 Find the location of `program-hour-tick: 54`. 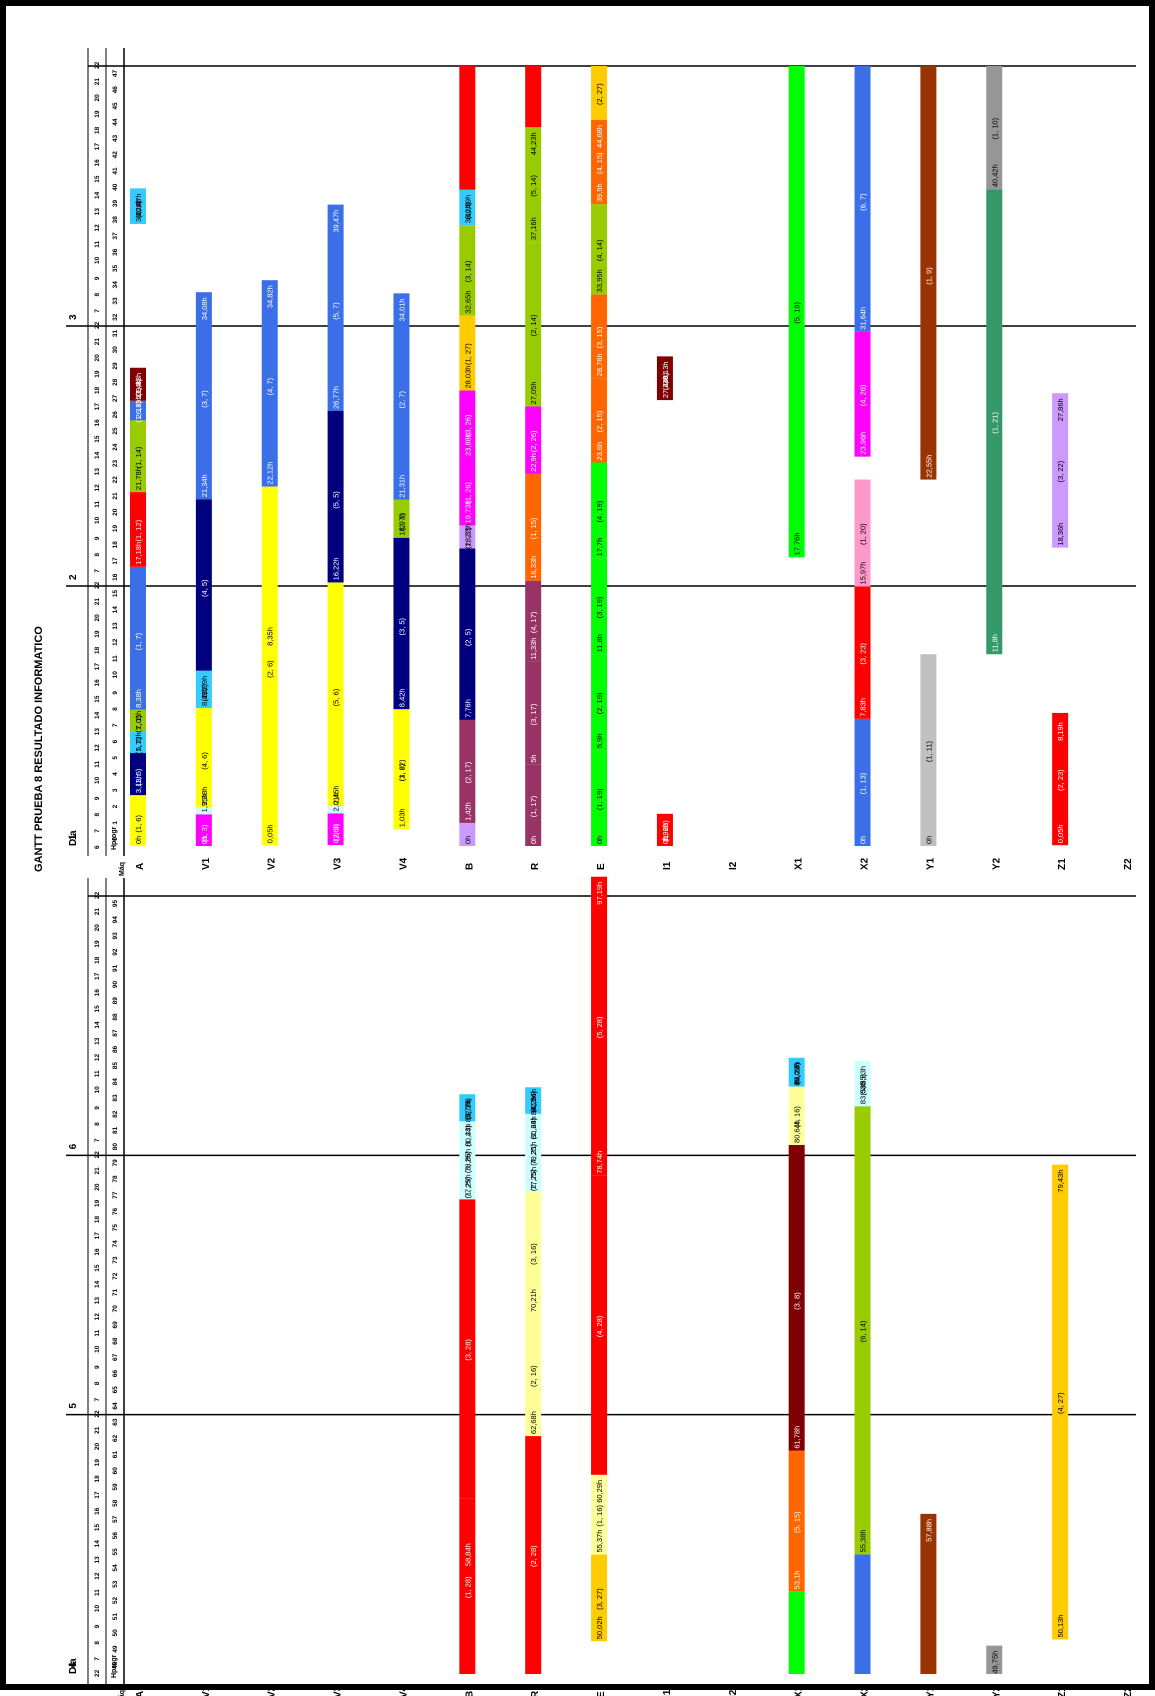

program-hour-tick: 54 is located at coordinates (115, 1568).